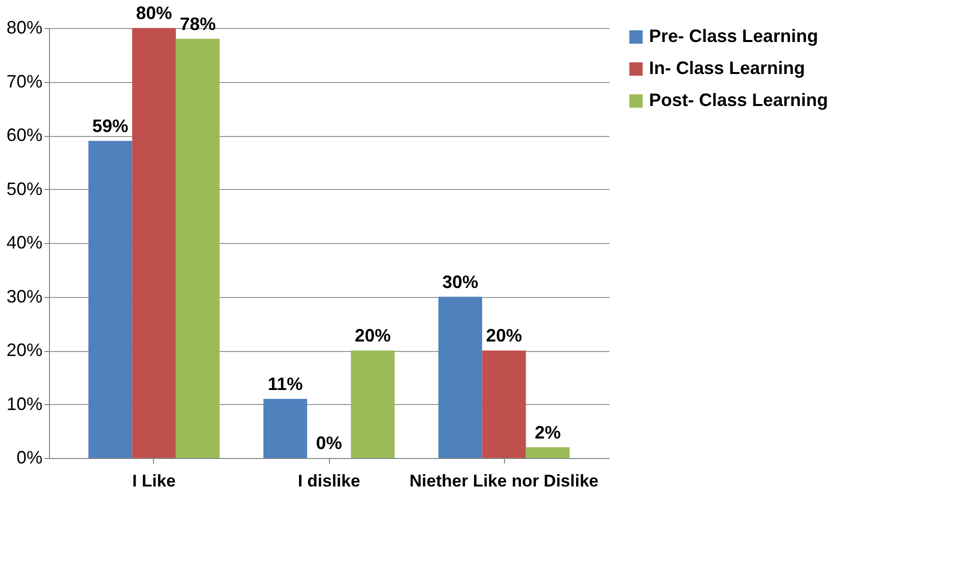 Image resolution: width=958 pixels, height=580 pixels. What do you see at coordinates (24, 135) in the screenshot?
I see `y-tick-label: 60%` at bounding box center [24, 135].